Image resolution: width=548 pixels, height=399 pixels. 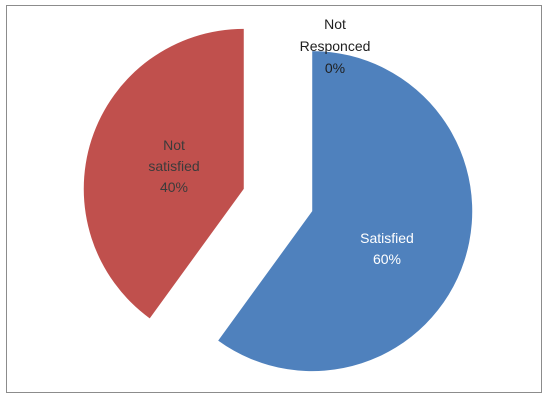 What do you see at coordinates (335, 68) in the screenshot?
I see `slice-percent-not-responced: 0%` at bounding box center [335, 68].